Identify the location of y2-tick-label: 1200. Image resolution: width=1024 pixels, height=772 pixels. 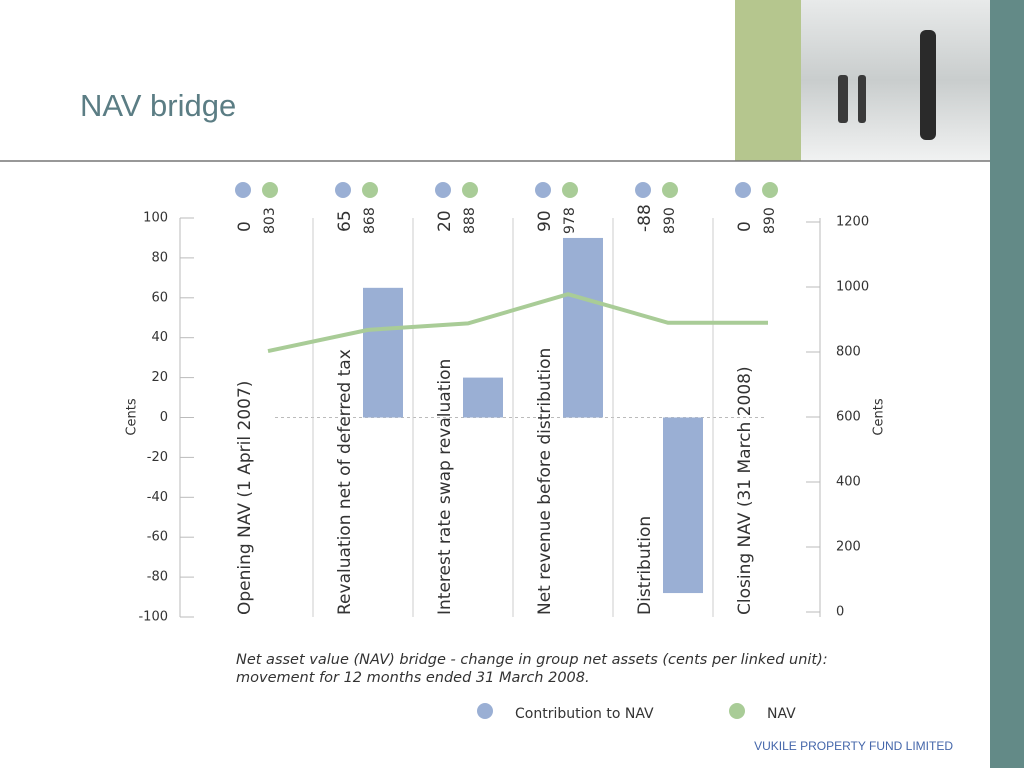
(852, 222).